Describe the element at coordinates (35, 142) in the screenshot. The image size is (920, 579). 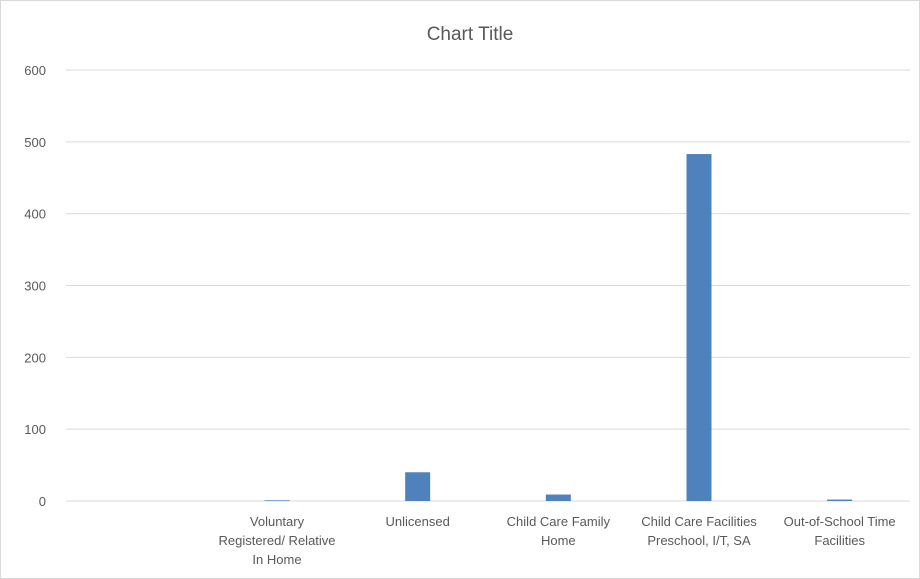
I see `y-tick-label: 500` at that location.